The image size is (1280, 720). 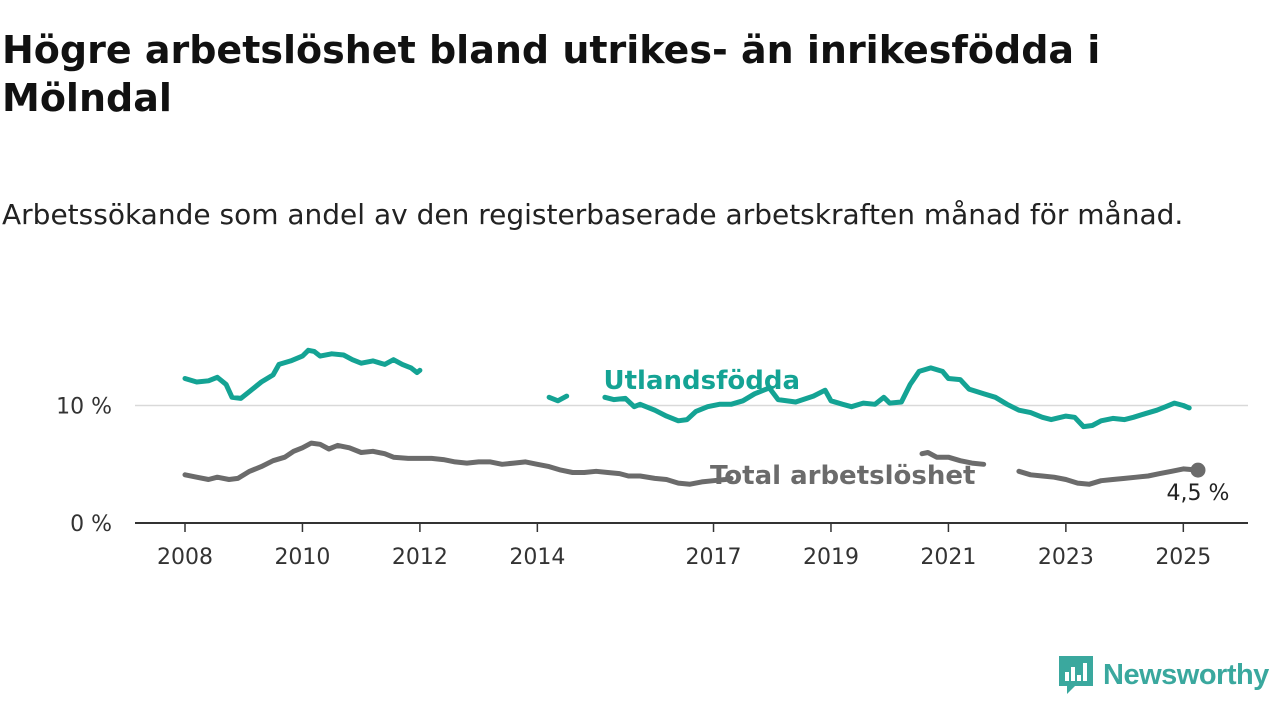 I want to click on x-tick-label: 2025, so click(x=1183, y=557).